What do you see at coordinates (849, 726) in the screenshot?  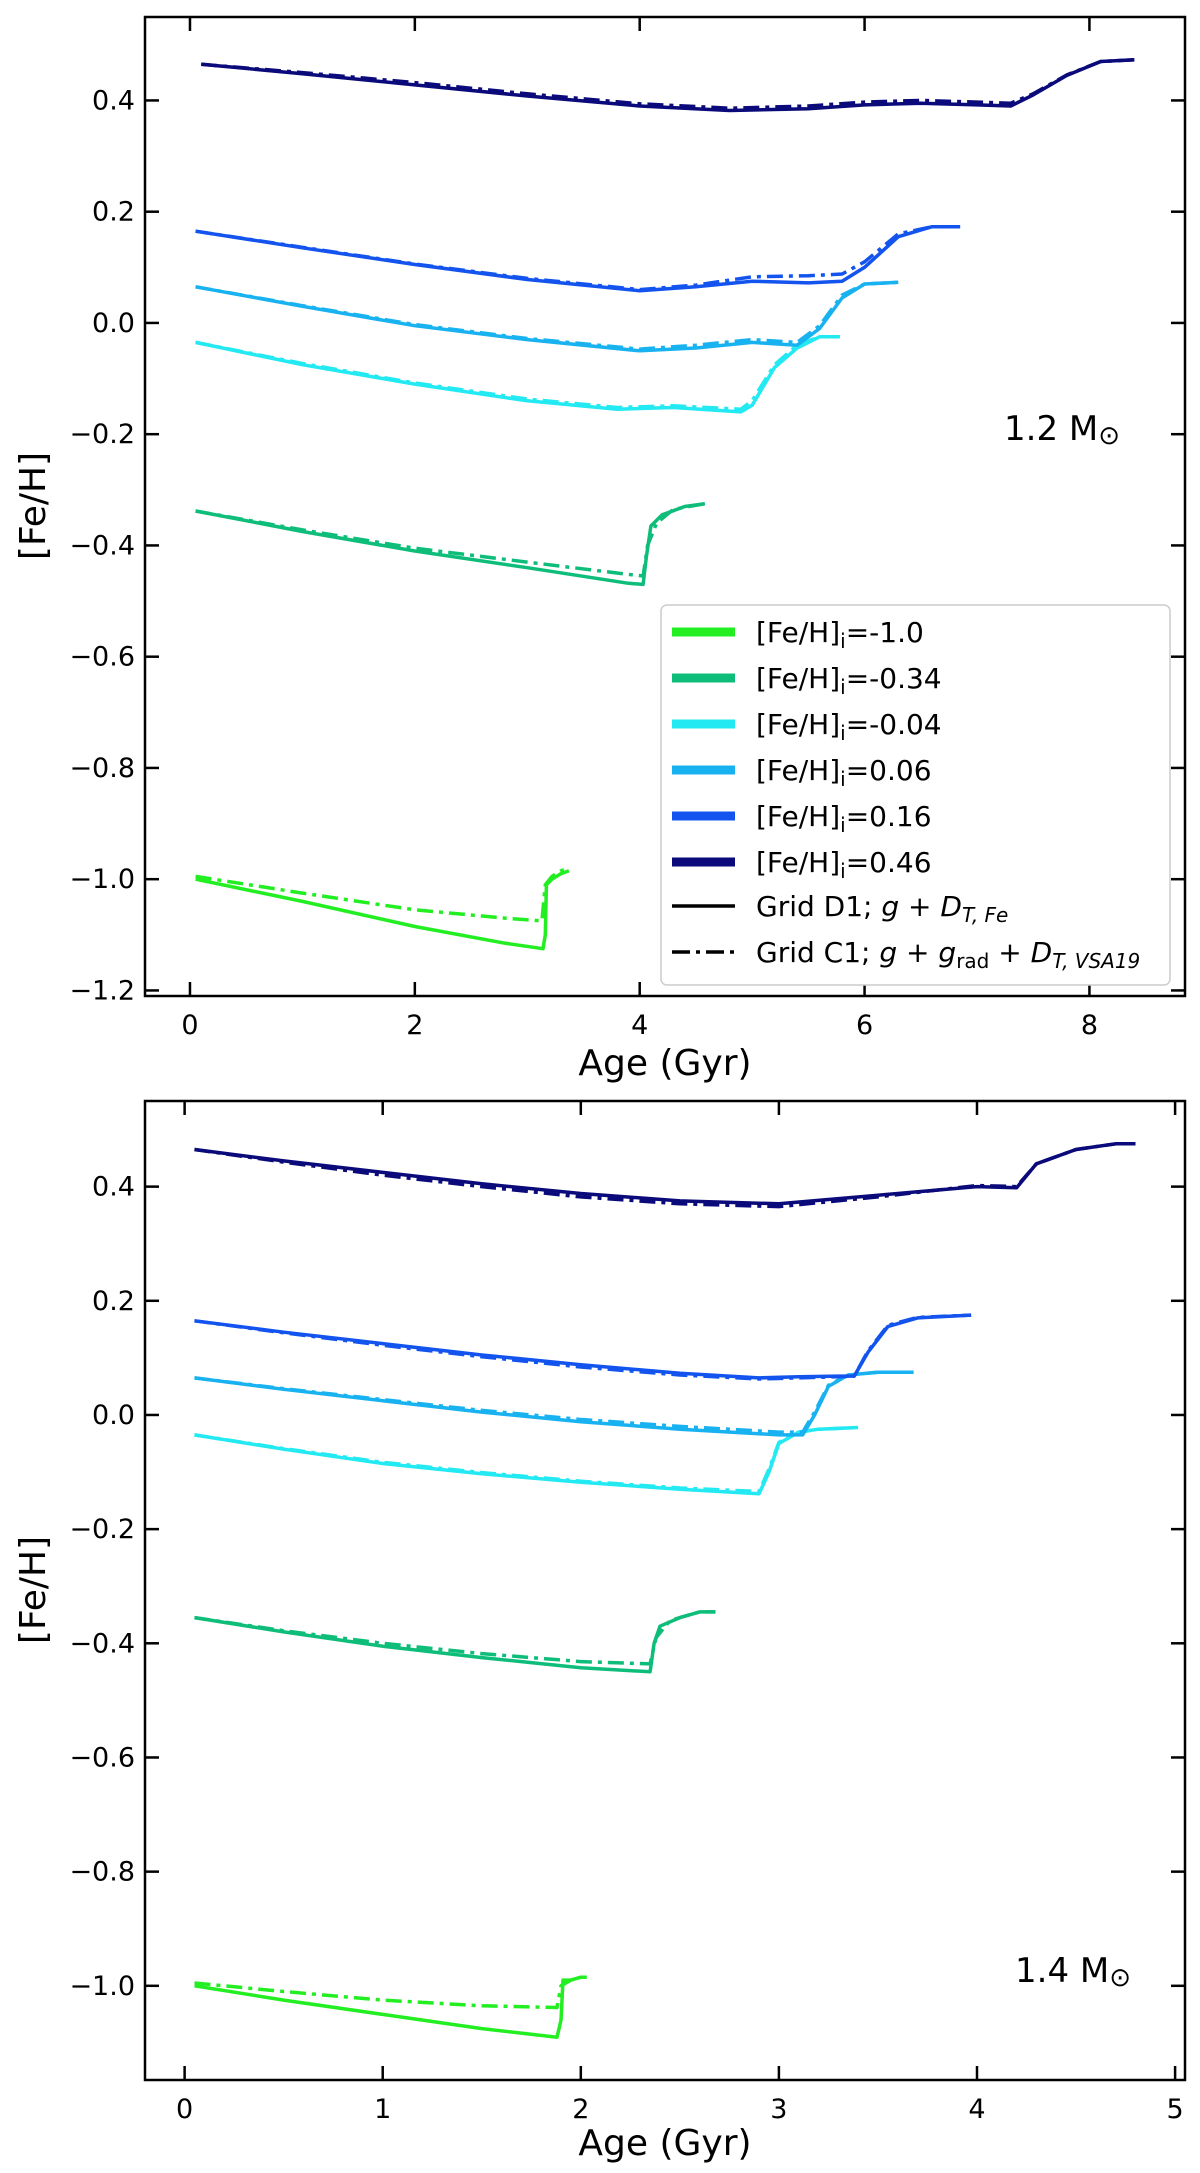 I see `legend-entry-label: [Fe/H]i=-0.04` at bounding box center [849, 726].